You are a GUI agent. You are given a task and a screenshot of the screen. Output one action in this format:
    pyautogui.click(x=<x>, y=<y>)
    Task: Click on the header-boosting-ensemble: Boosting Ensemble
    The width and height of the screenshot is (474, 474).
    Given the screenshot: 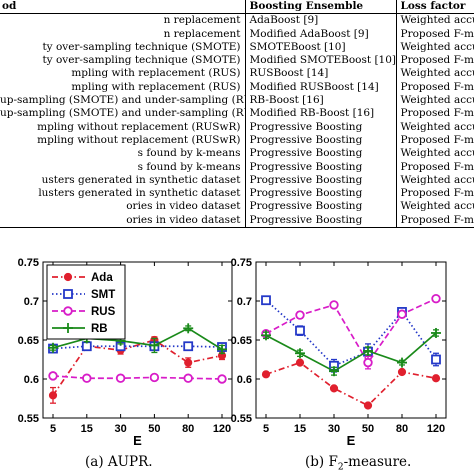 What is the action you would take?
    pyautogui.click(x=321, y=7)
    